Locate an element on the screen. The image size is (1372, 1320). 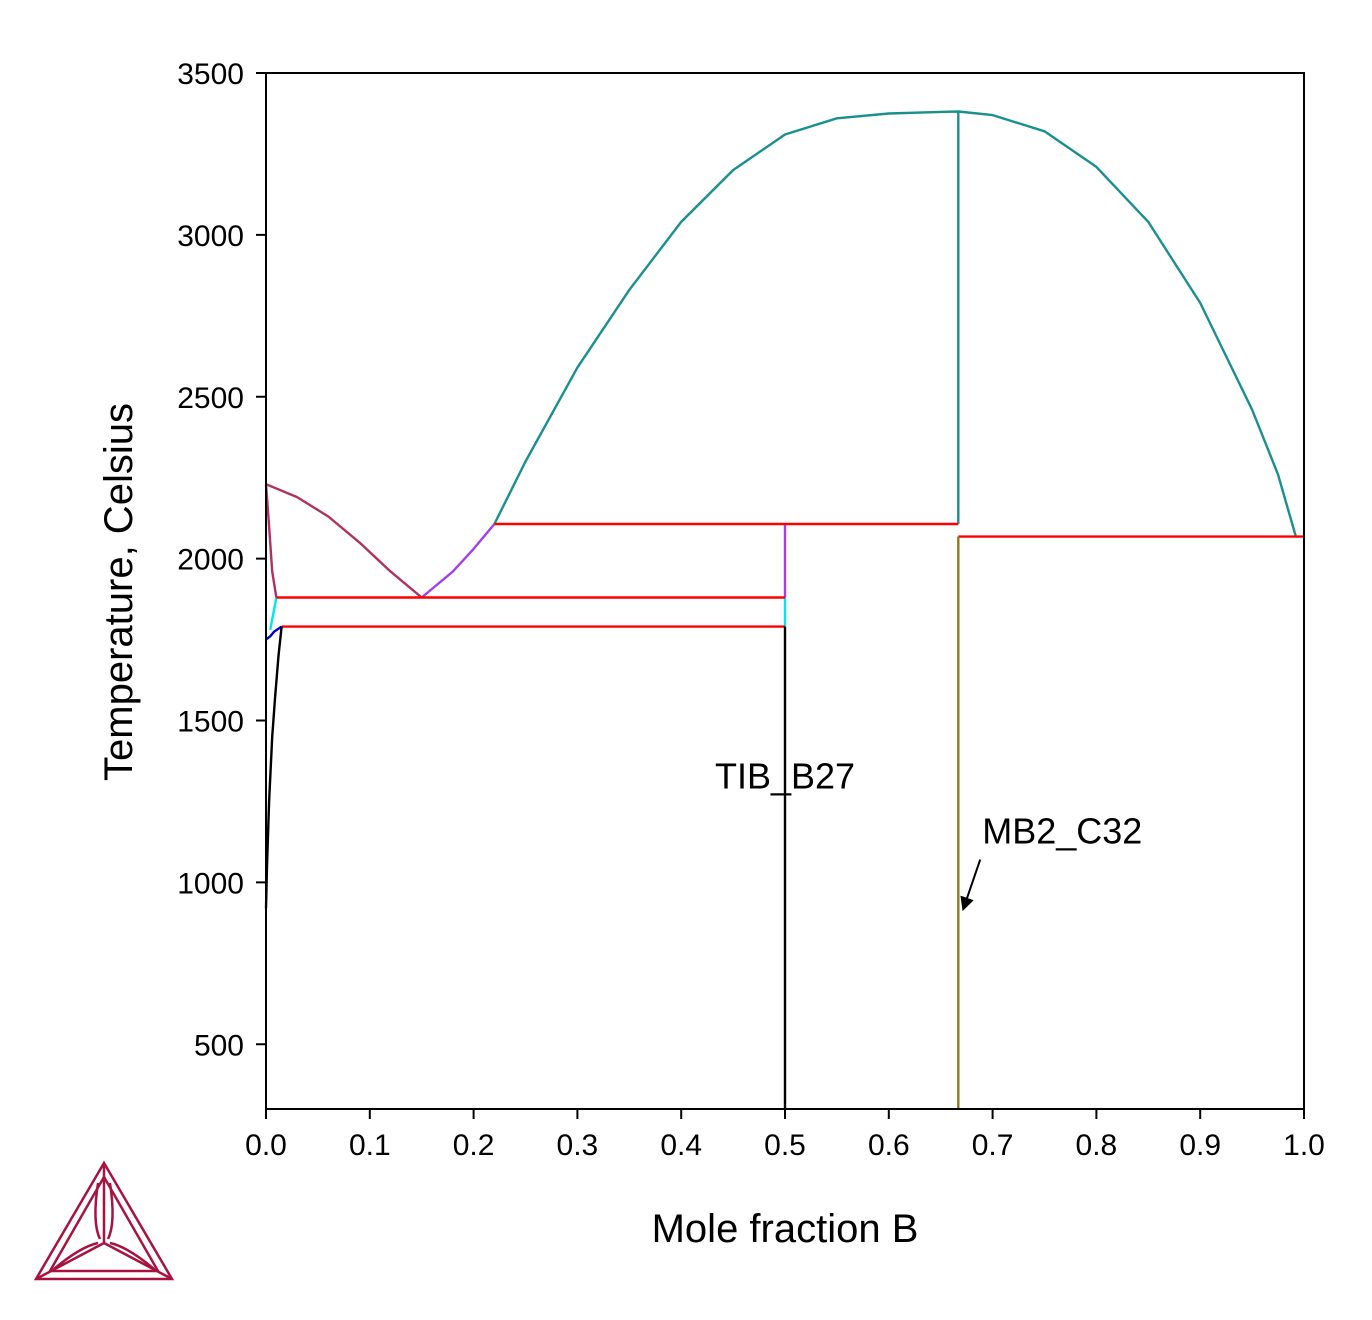
x-tick-label: 0.5 is located at coordinates (785, 1145).